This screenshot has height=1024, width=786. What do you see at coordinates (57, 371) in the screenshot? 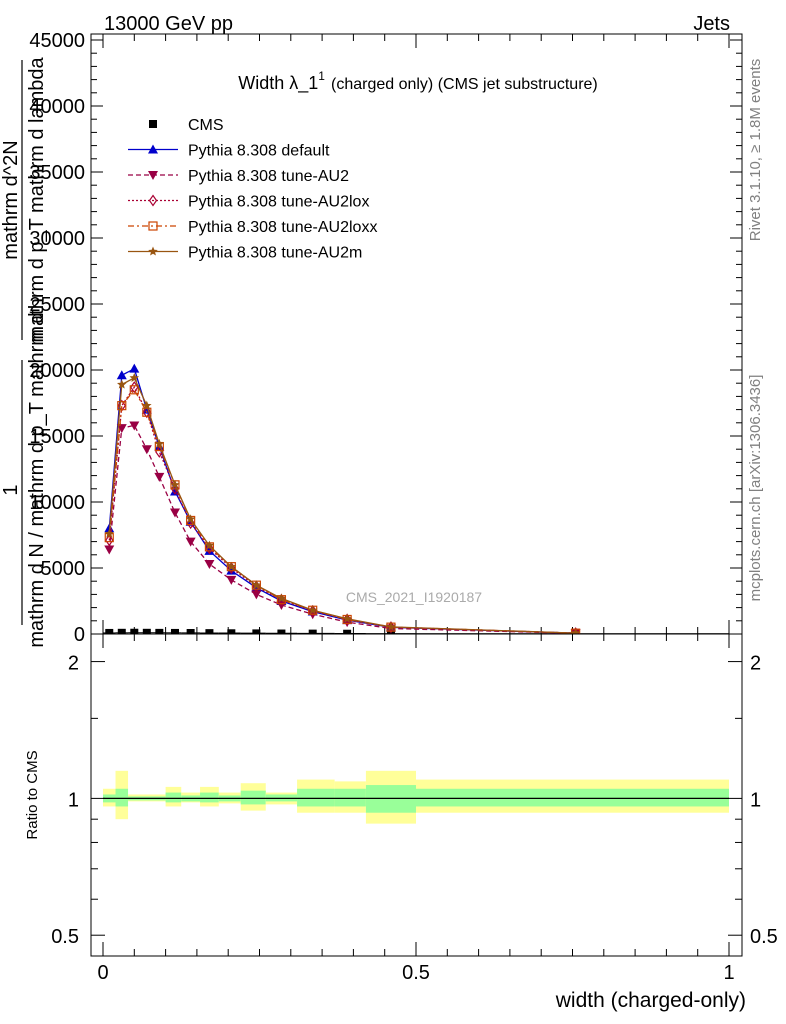
I see `main-ytick-label: 20000` at bounding box center [57, 371].